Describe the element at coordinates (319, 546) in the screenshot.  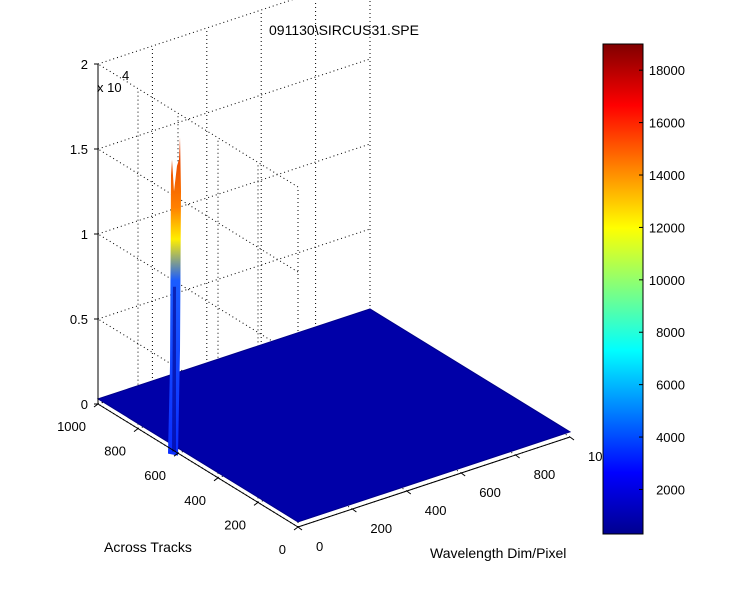
I see `x-tick-label: 0` at that location.